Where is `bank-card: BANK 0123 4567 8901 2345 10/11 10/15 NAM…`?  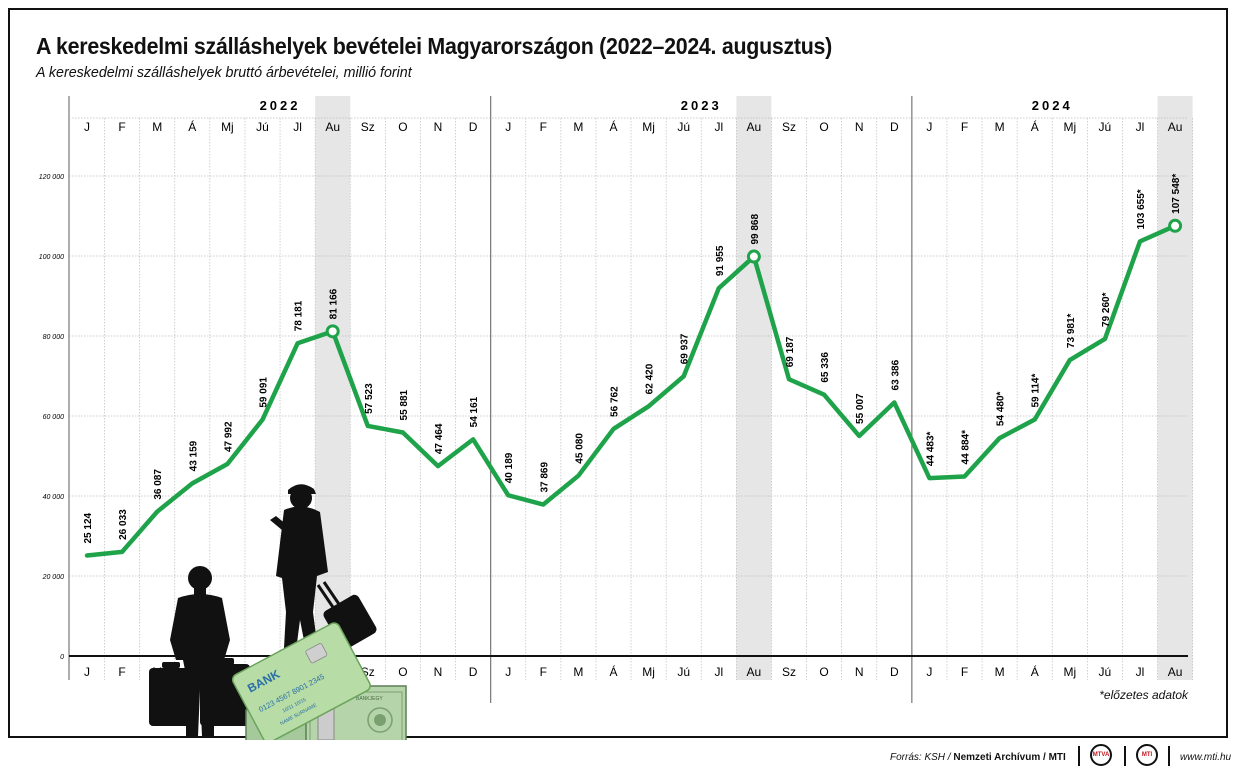 bank-card: BANK 0123 4567 8901 2345 10/11 10/15 NAM… is located at coordinates (301, 681).